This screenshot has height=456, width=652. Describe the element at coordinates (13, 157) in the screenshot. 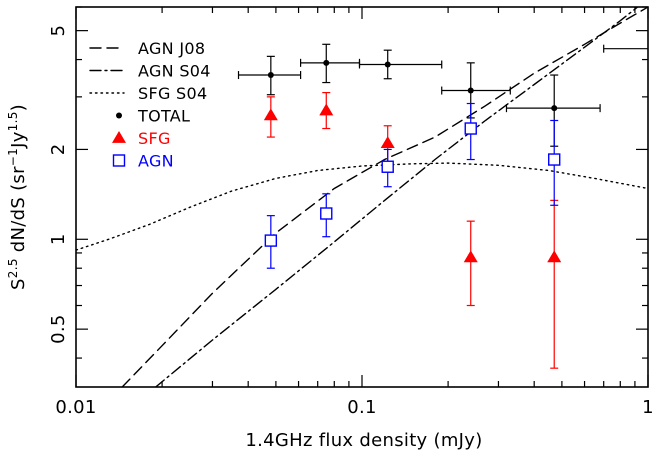

I see `y-title-sup2: −1` at that location.